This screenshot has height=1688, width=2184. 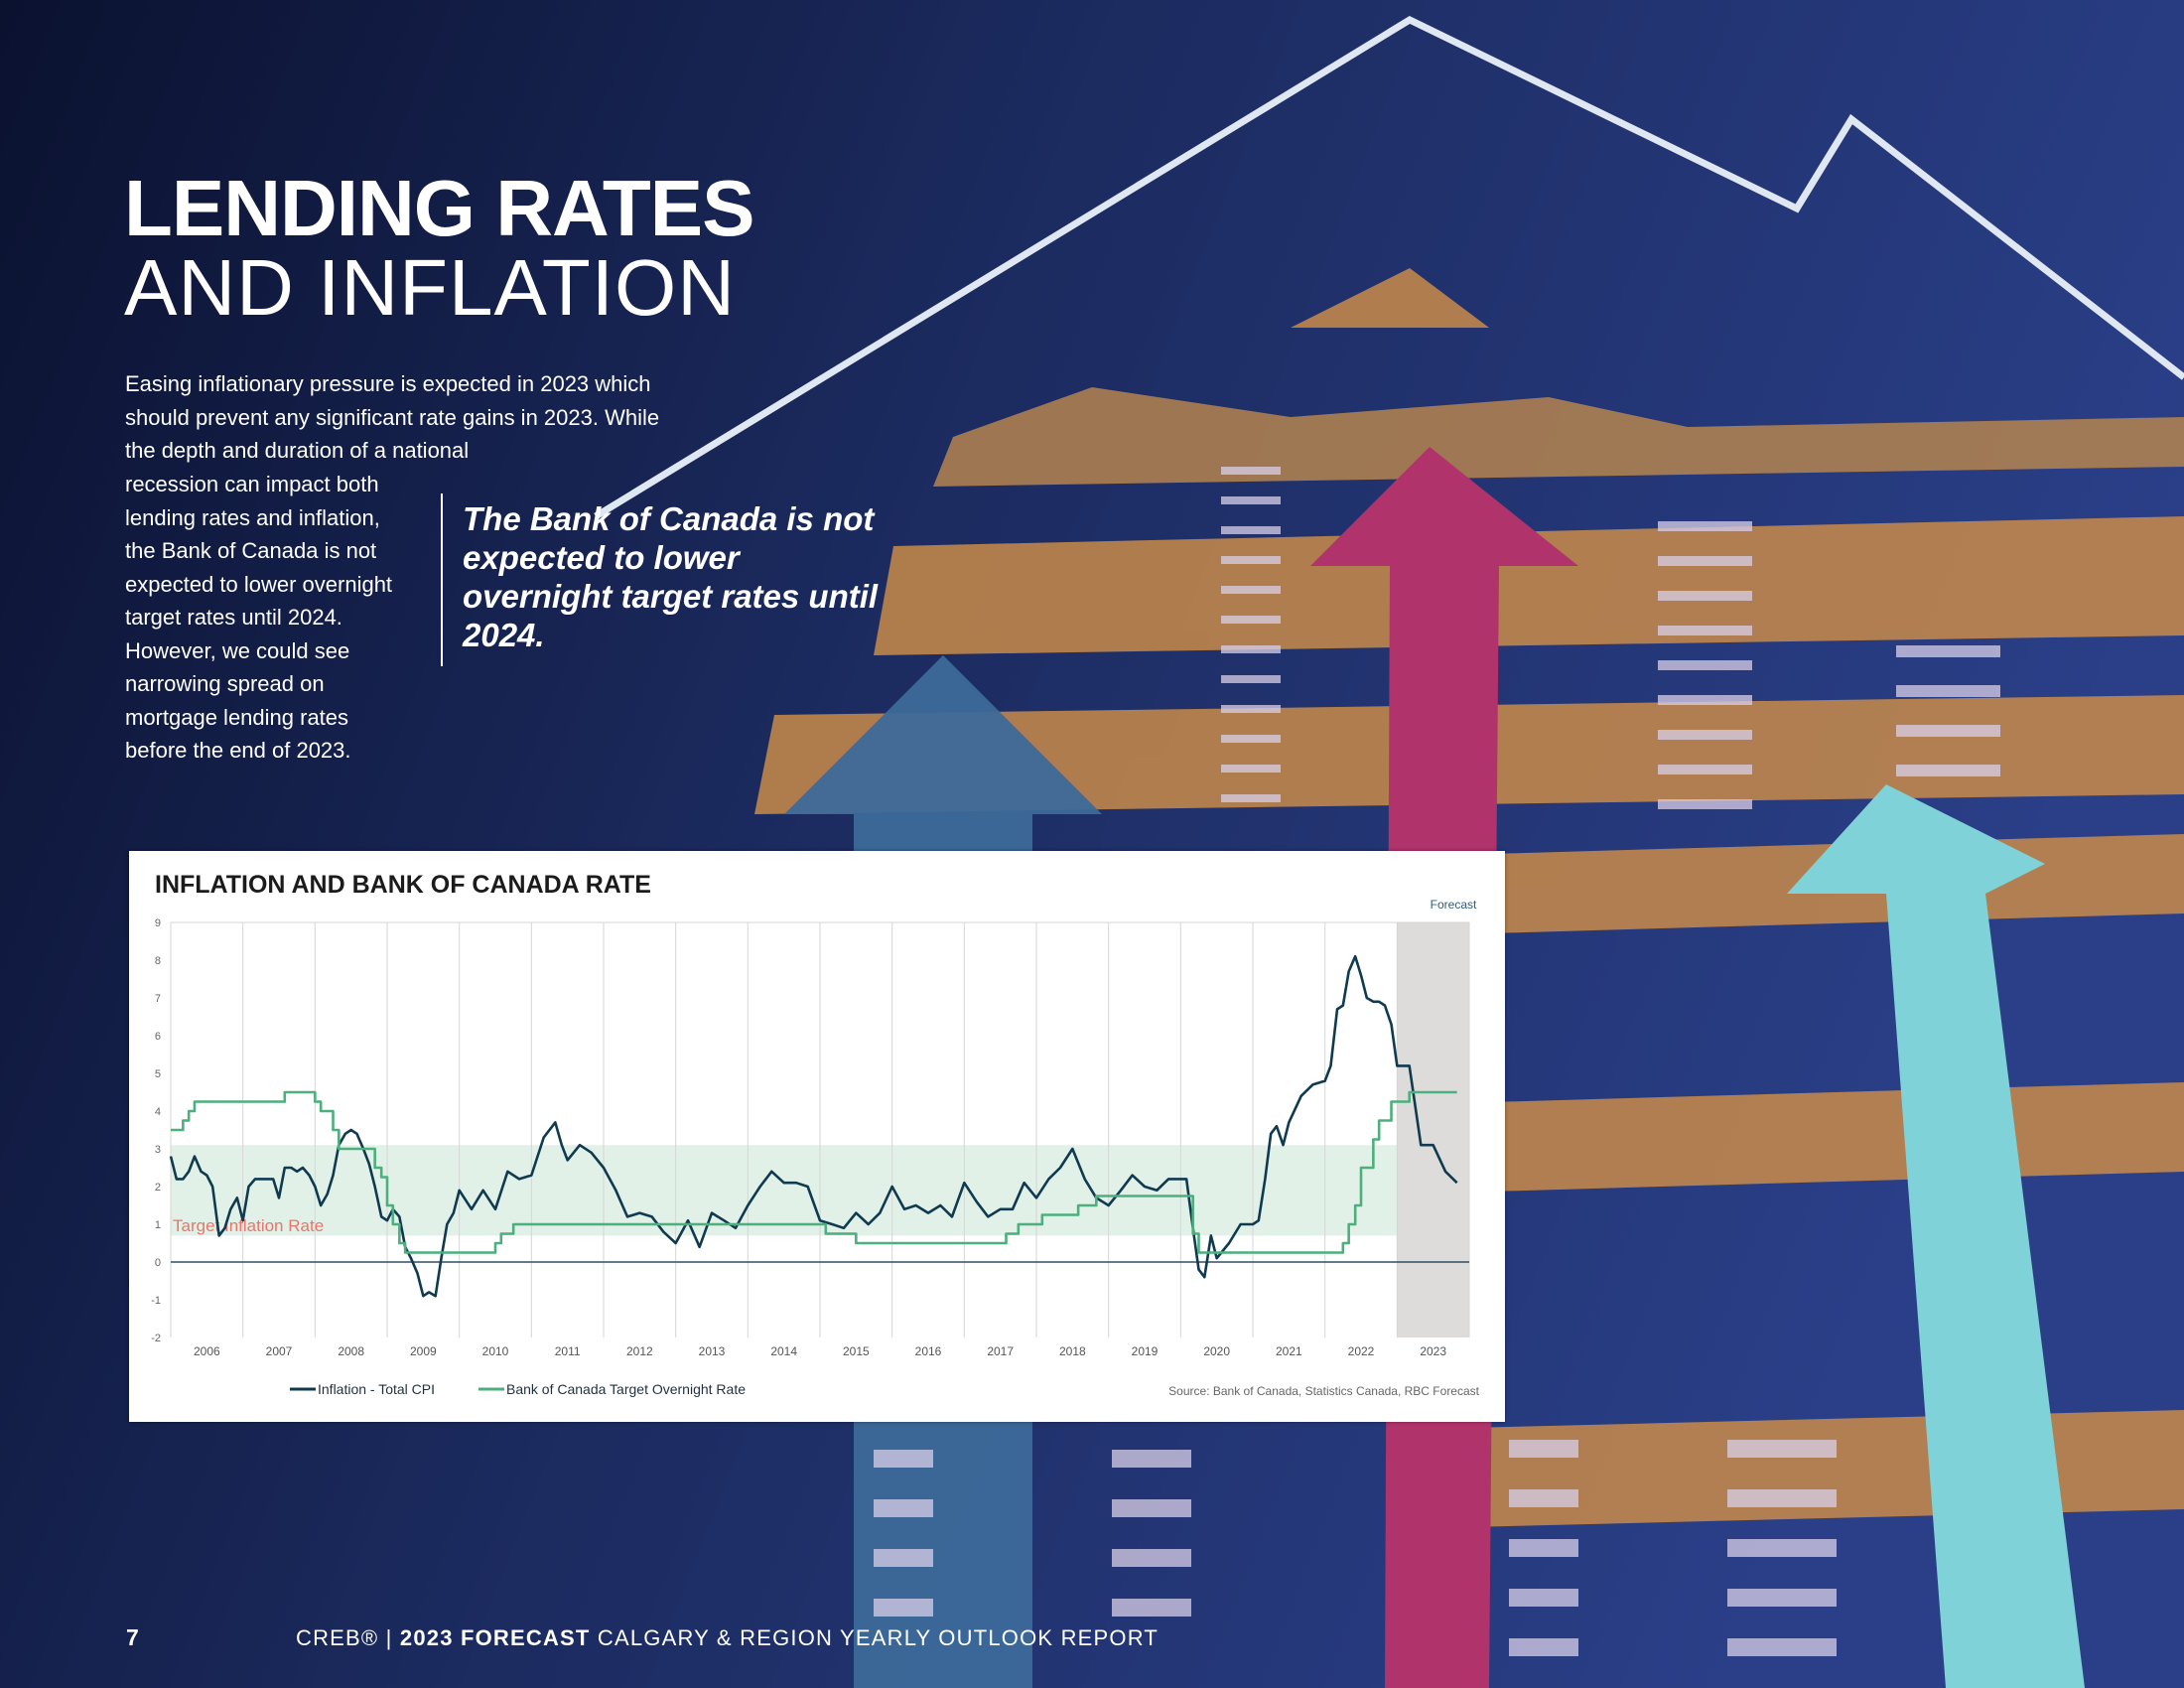 What do you see at coordinates (351, 1351) in the screenshot?
I see `x-tick-label: 2008` at bounding box center [351, 1351].